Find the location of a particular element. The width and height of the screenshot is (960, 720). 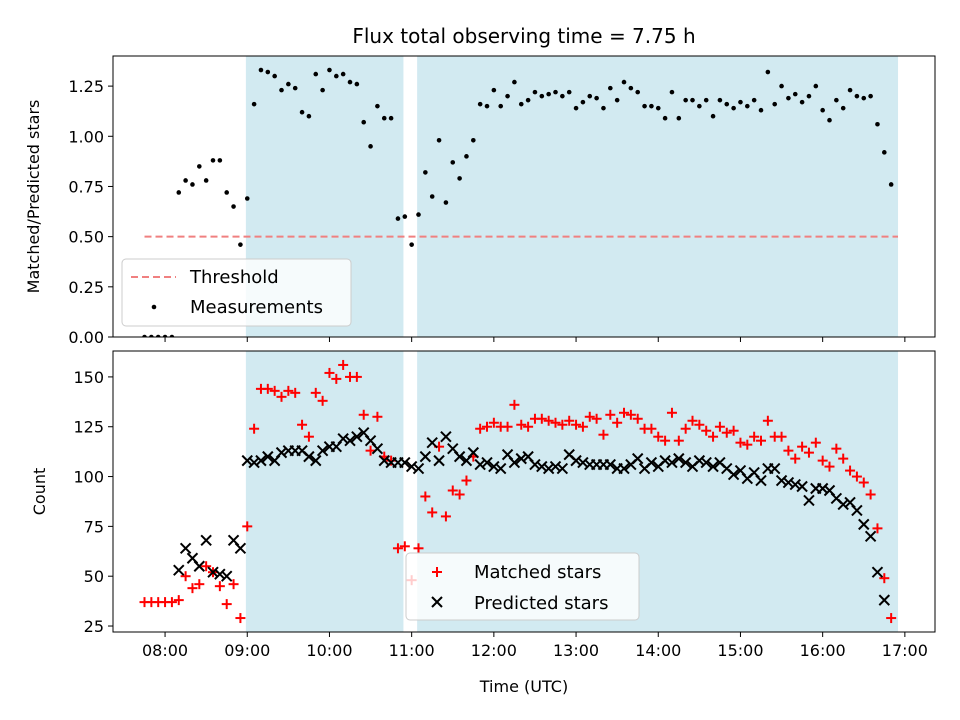

bottom-xtick-label: 16:00 is located at coordinates (823, 650).